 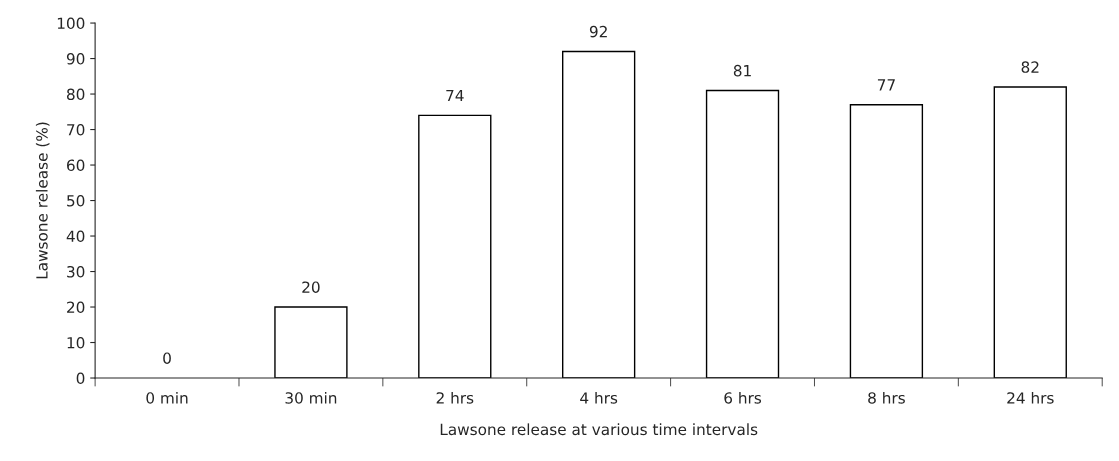 I want to click on x-tick-label: 8 hrs, so click(x=886, y=397).